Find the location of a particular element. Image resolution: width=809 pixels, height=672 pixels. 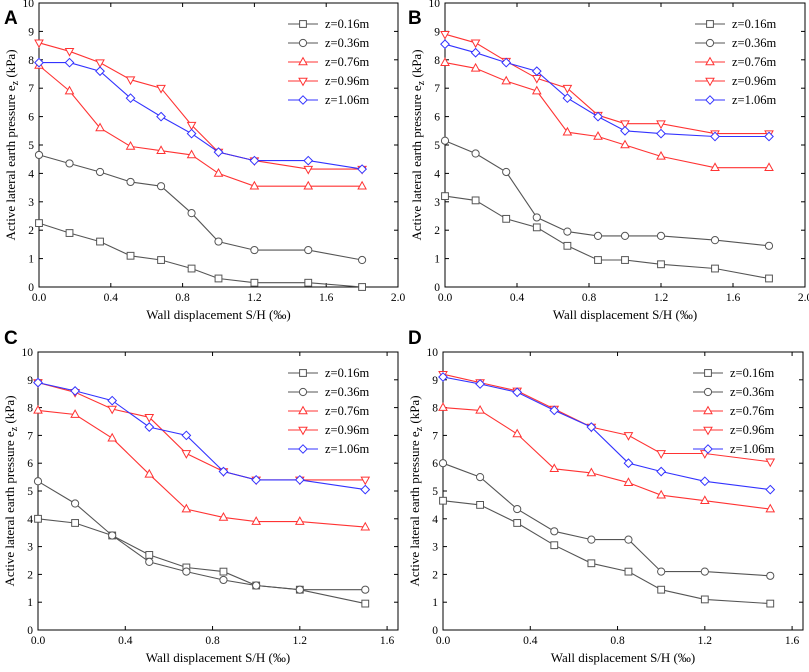

panel-d-xtick-label: 1.6 is located at coordinates (792, 641).